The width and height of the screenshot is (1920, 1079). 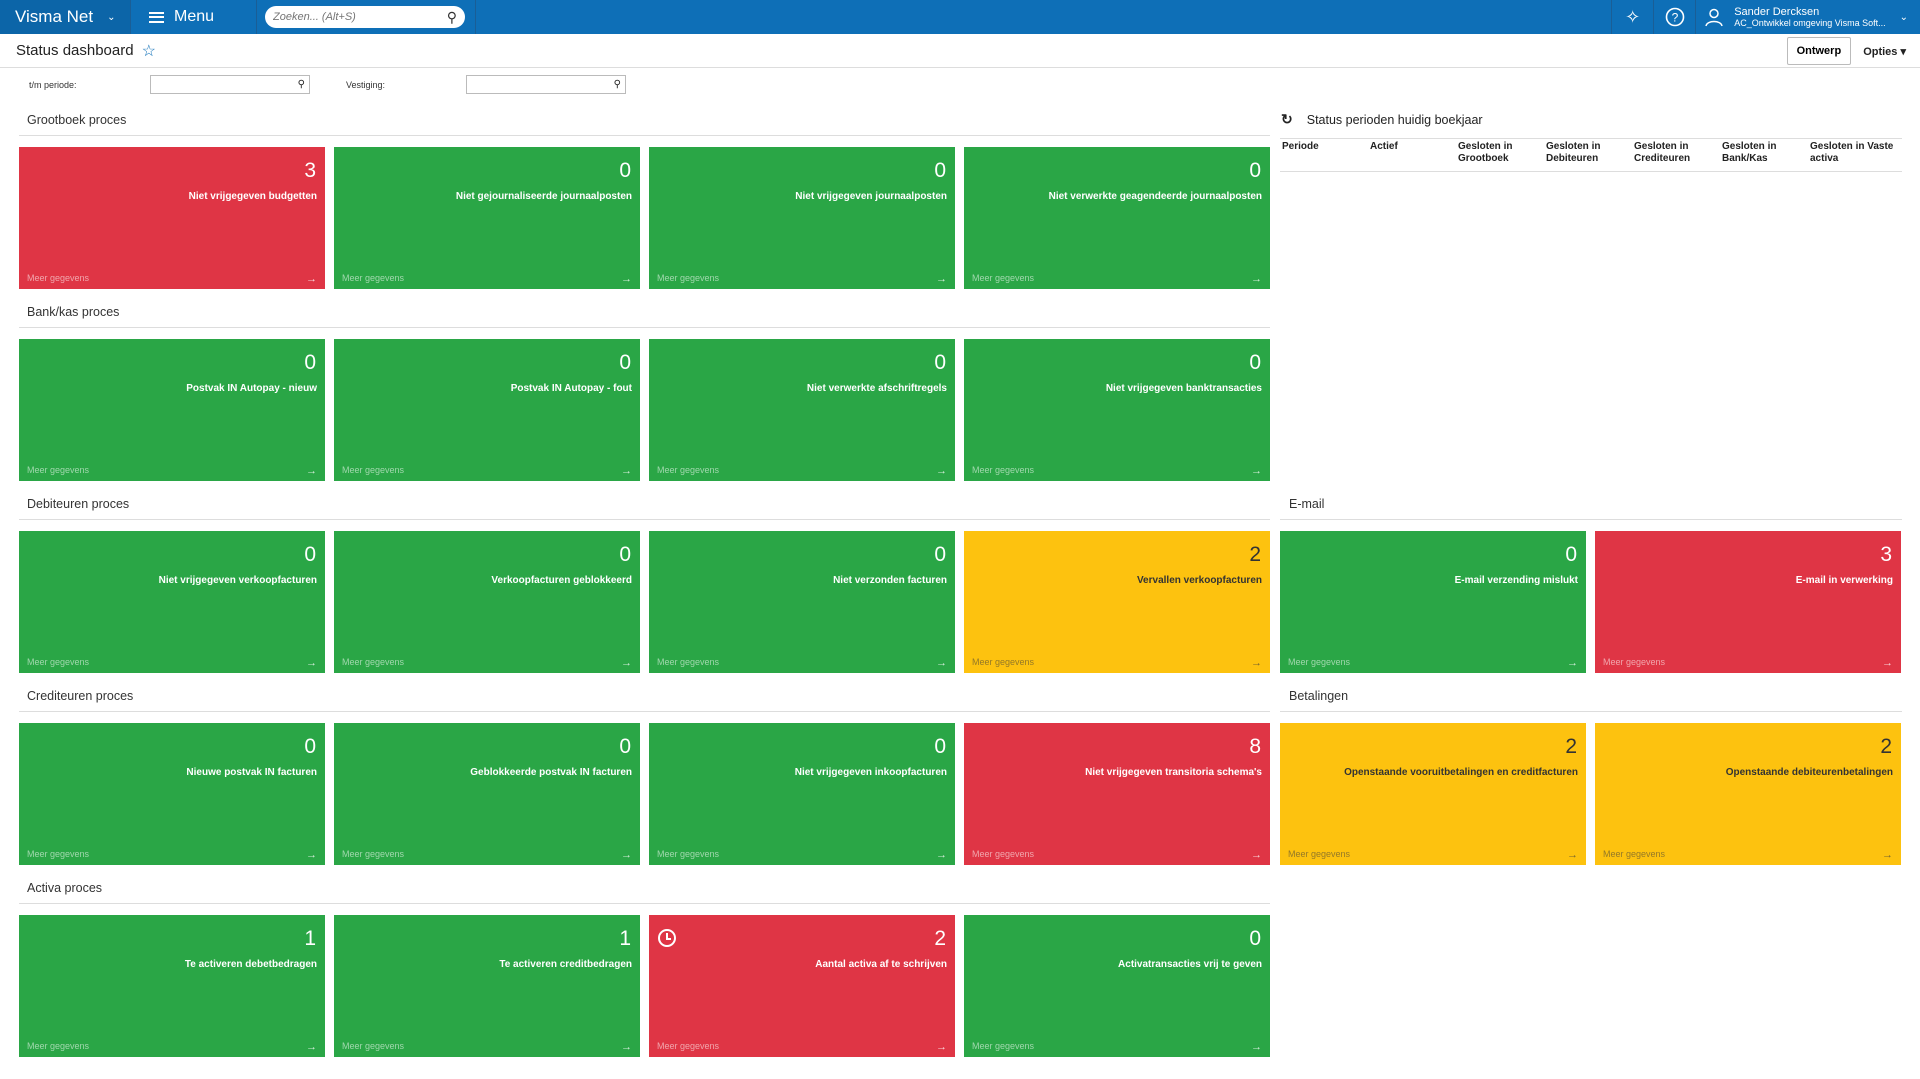 I want to click on ai-assistant-button: ✧, so click(x=1632, y=17).